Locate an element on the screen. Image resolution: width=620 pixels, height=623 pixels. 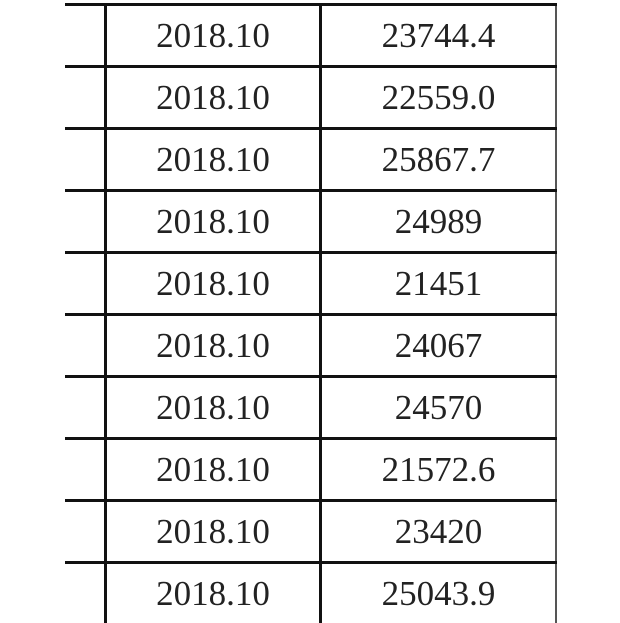
value-cell: 25867.7 is located at coordinates (439, 159).